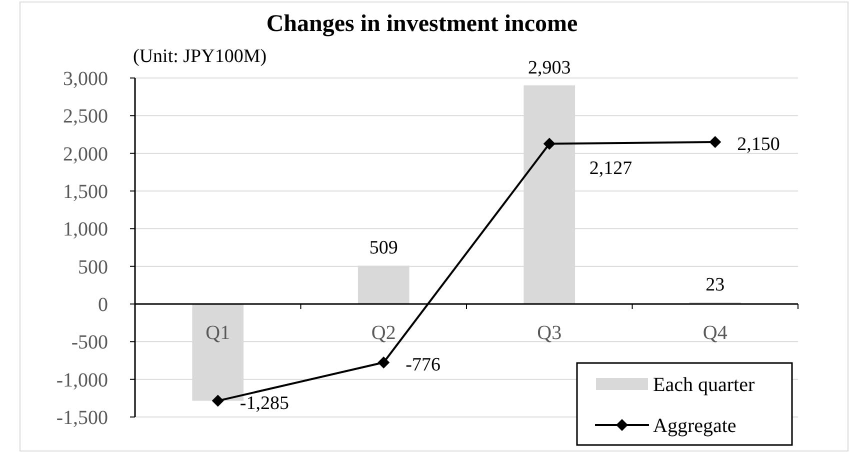 The height and width of the screenshot is (452, 850). Describe the element at coordinates (549, 333) in the screenshot. I see `x-tick-label: Q3` at that location.